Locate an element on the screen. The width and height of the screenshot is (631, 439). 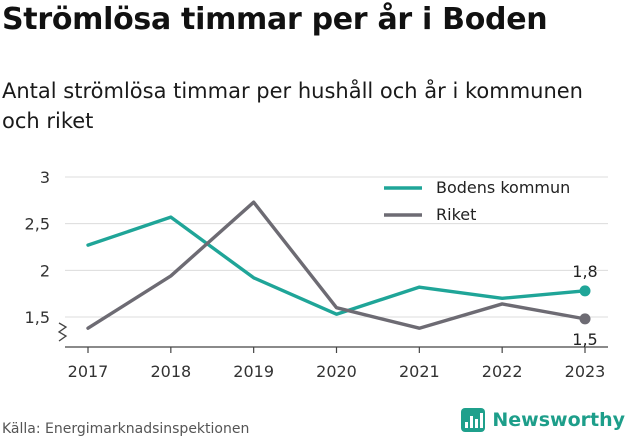
x-tick-label: 2021 is located at coordinates (419, 371).